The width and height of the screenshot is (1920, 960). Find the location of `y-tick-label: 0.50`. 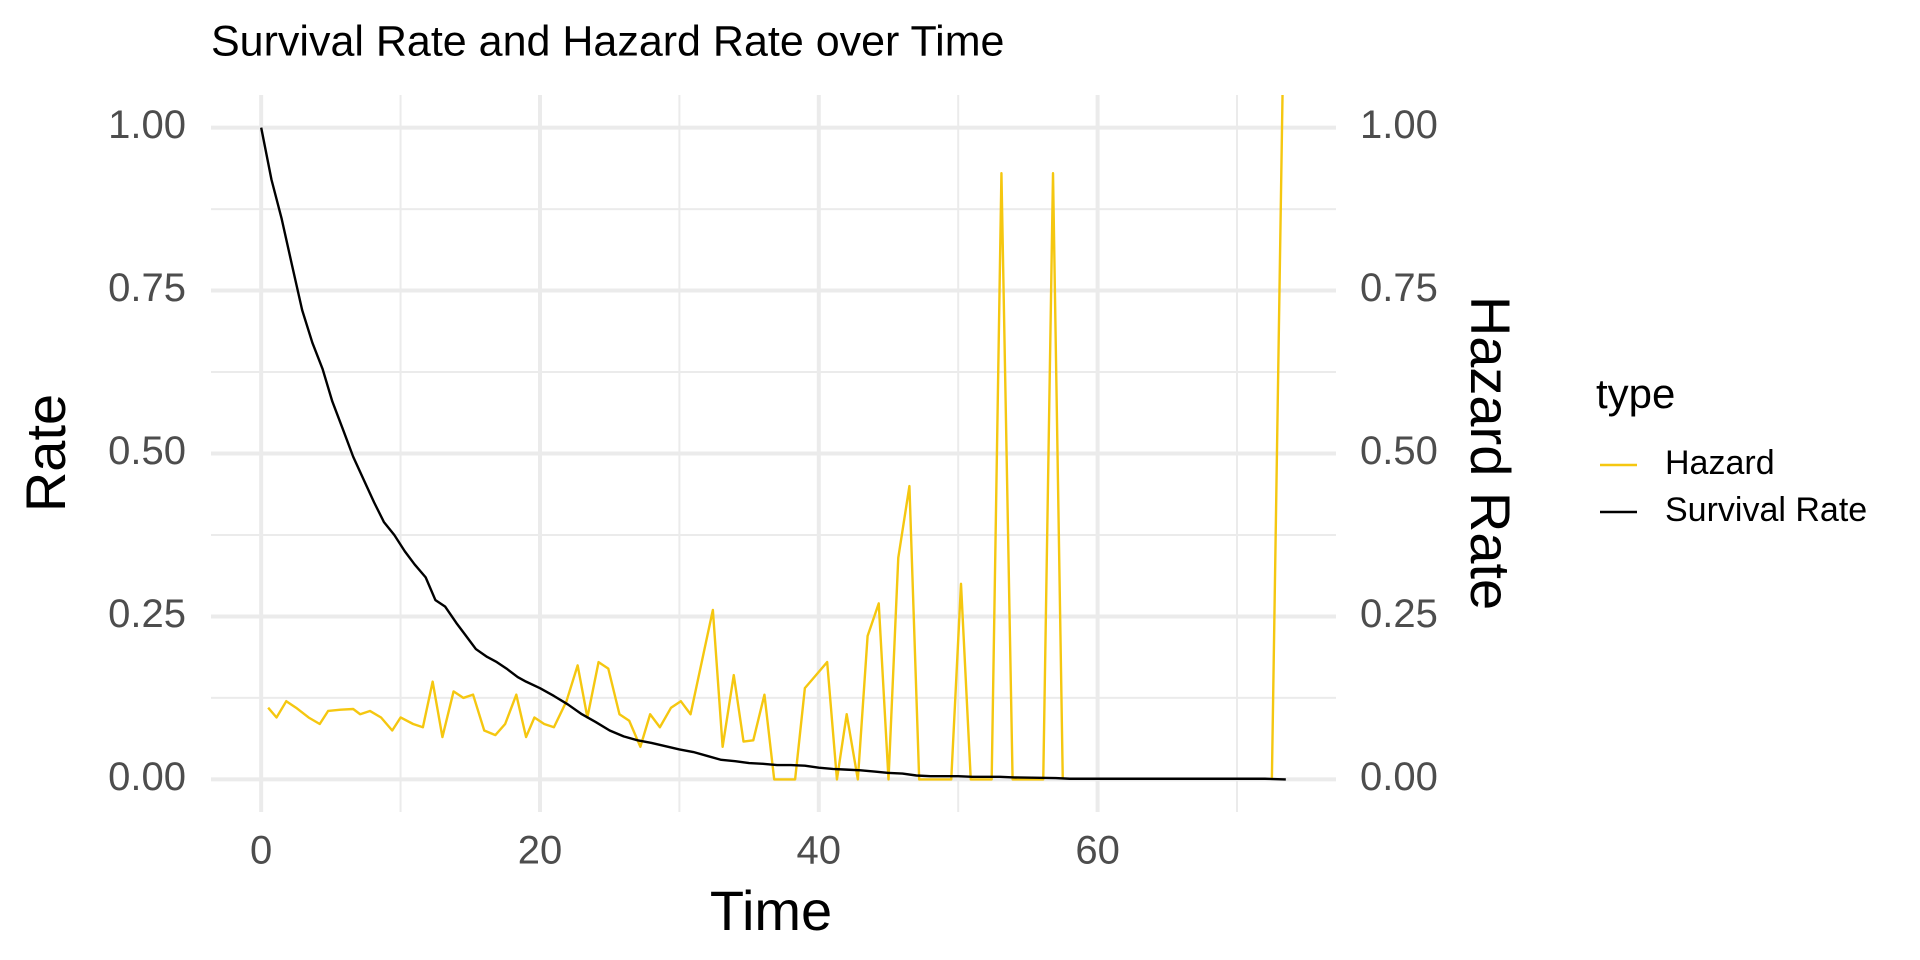

y-tick-label: 0.50 is located at coordinates (147, 451).